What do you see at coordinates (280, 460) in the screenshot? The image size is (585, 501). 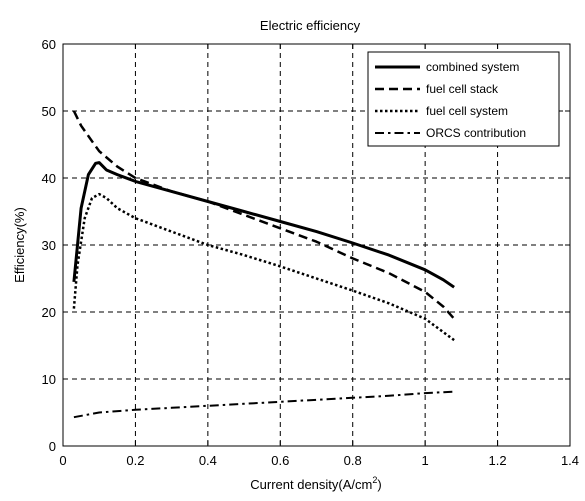 I see `x-tick-label: 0.6` at bounding box center [280, 460].